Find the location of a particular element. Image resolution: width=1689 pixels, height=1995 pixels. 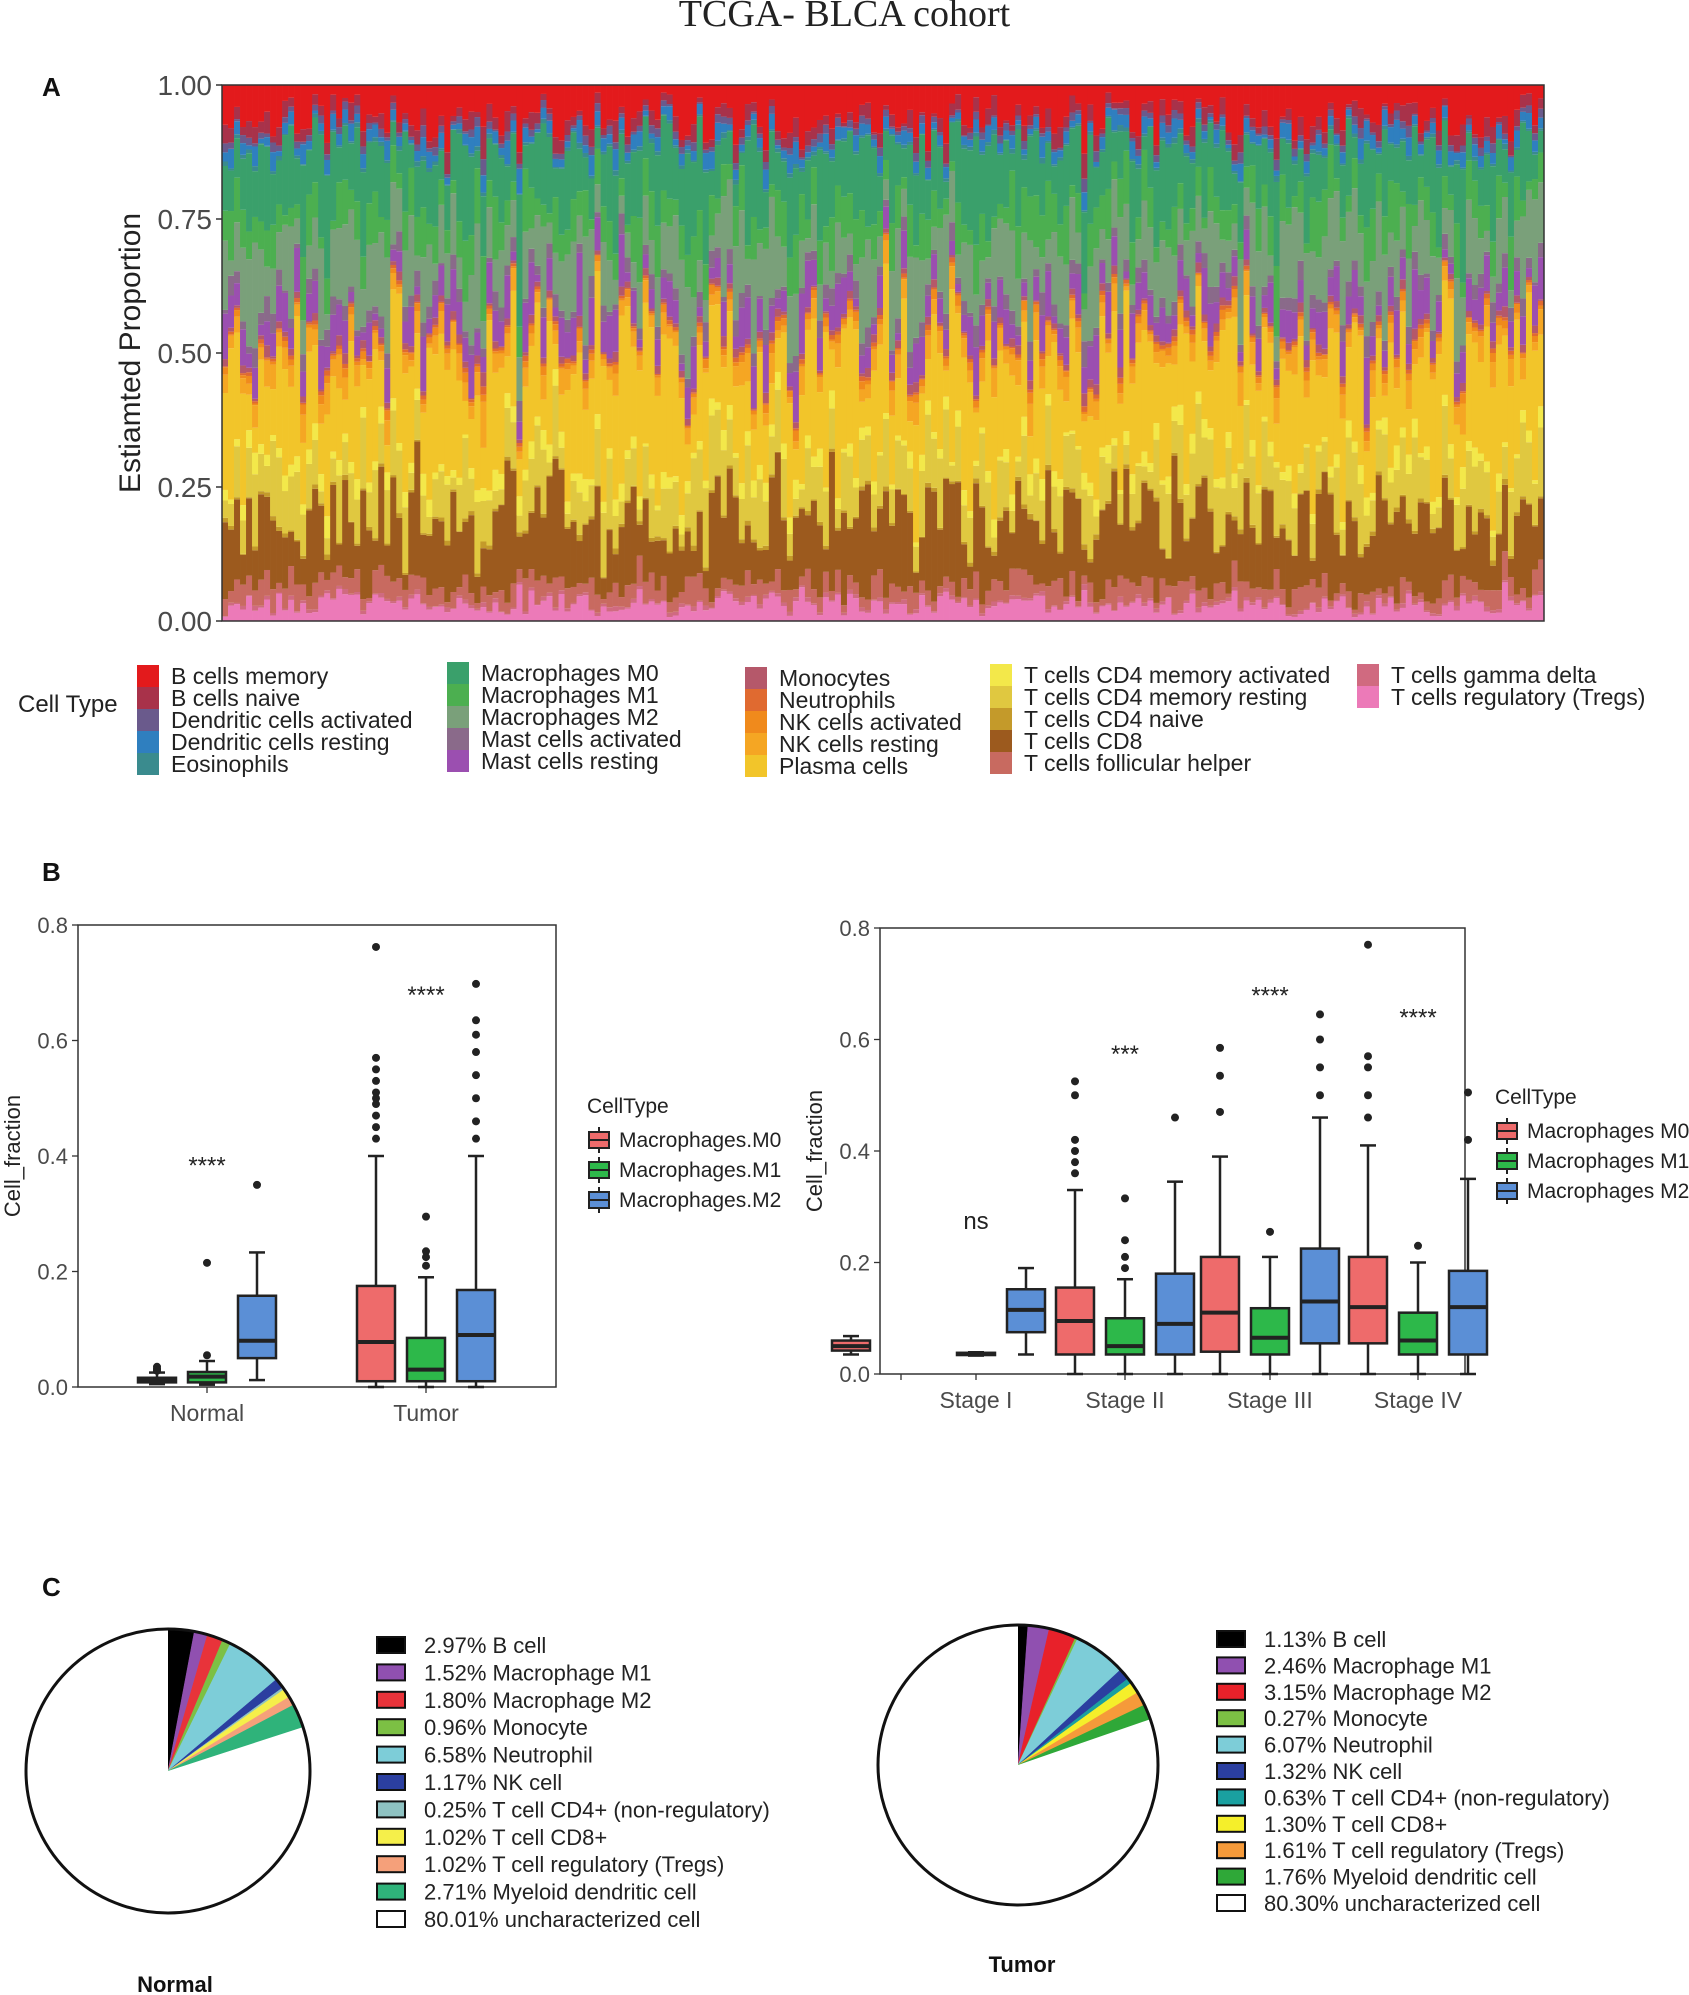

legend-swatch is located at coordinates (1001, 675).